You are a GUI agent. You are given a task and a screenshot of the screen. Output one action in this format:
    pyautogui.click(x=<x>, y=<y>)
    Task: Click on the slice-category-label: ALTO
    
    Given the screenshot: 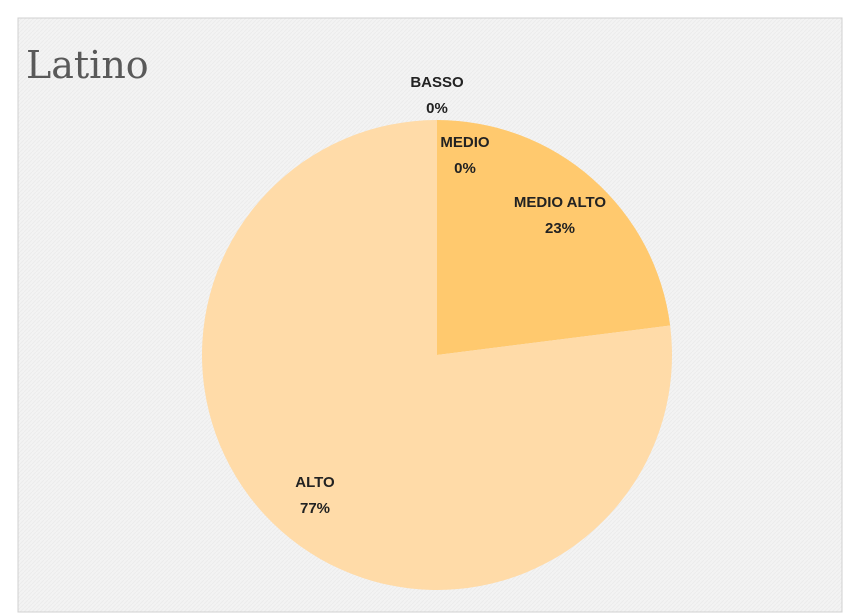 What is the action you would take?
    pyautogui.click(x=315, y=482)
    